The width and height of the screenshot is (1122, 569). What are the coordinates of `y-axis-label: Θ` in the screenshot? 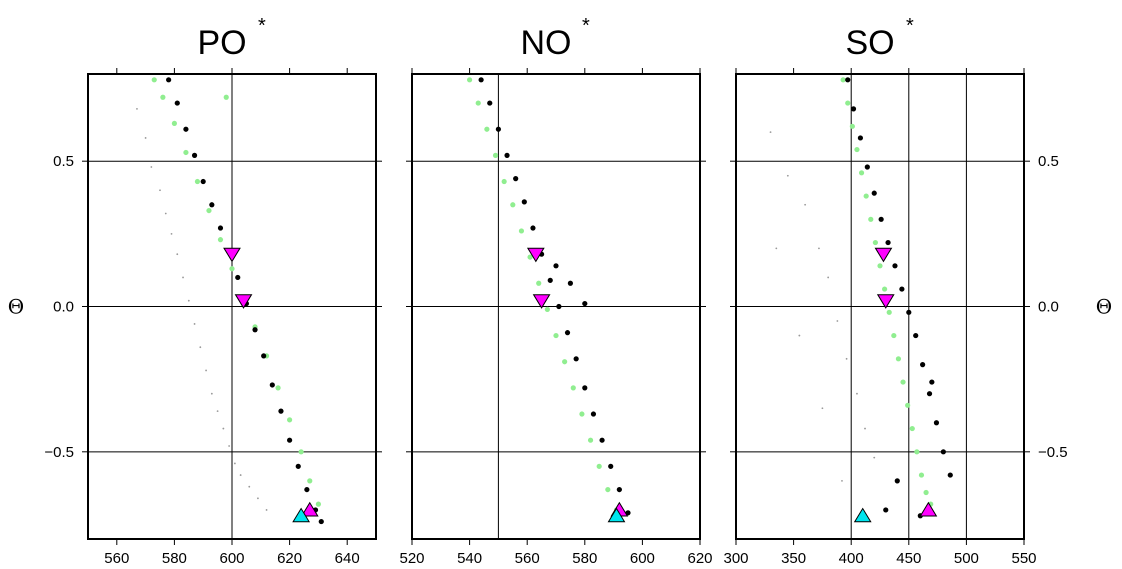 It's located at (1104, 307).